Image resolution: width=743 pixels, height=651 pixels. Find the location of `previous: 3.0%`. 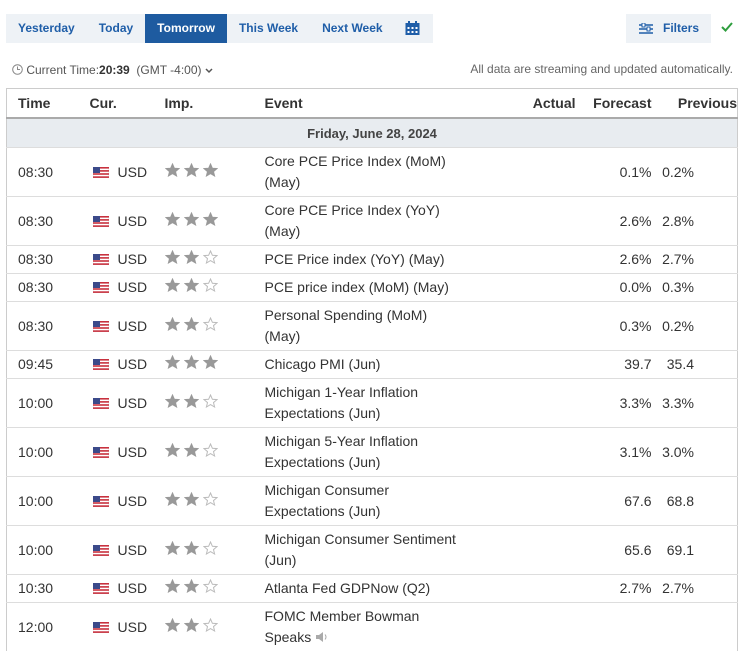

previous: 3.0% is located at coordinates (695, 452).